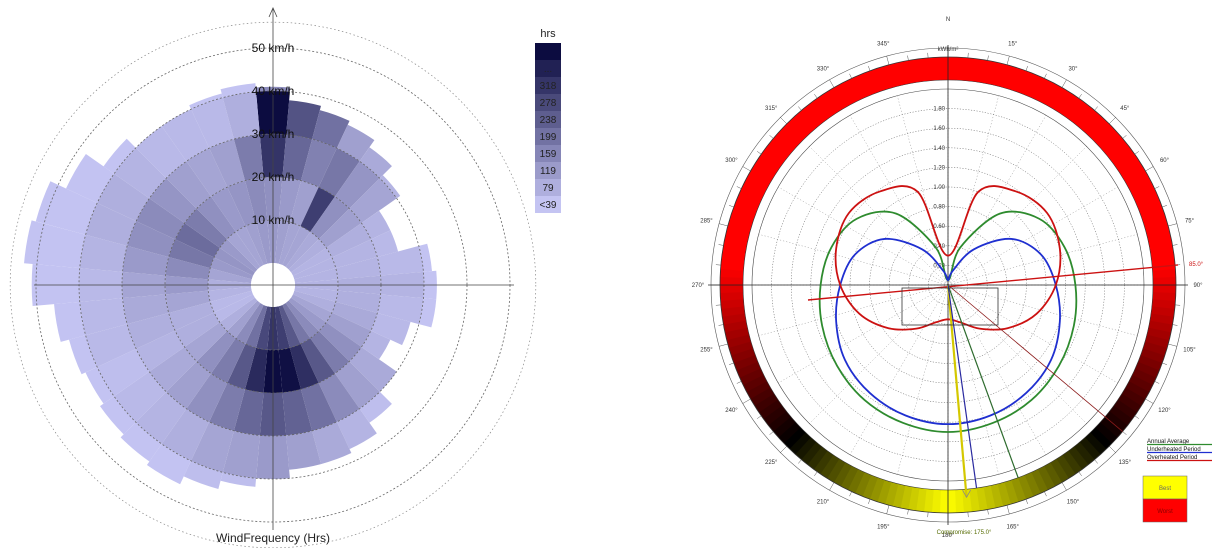 The image size is (1216, 548). Describe the element at coordinates (1168, 442) in the screenshot. I see `series-legend-label: Annual Average` at that location.